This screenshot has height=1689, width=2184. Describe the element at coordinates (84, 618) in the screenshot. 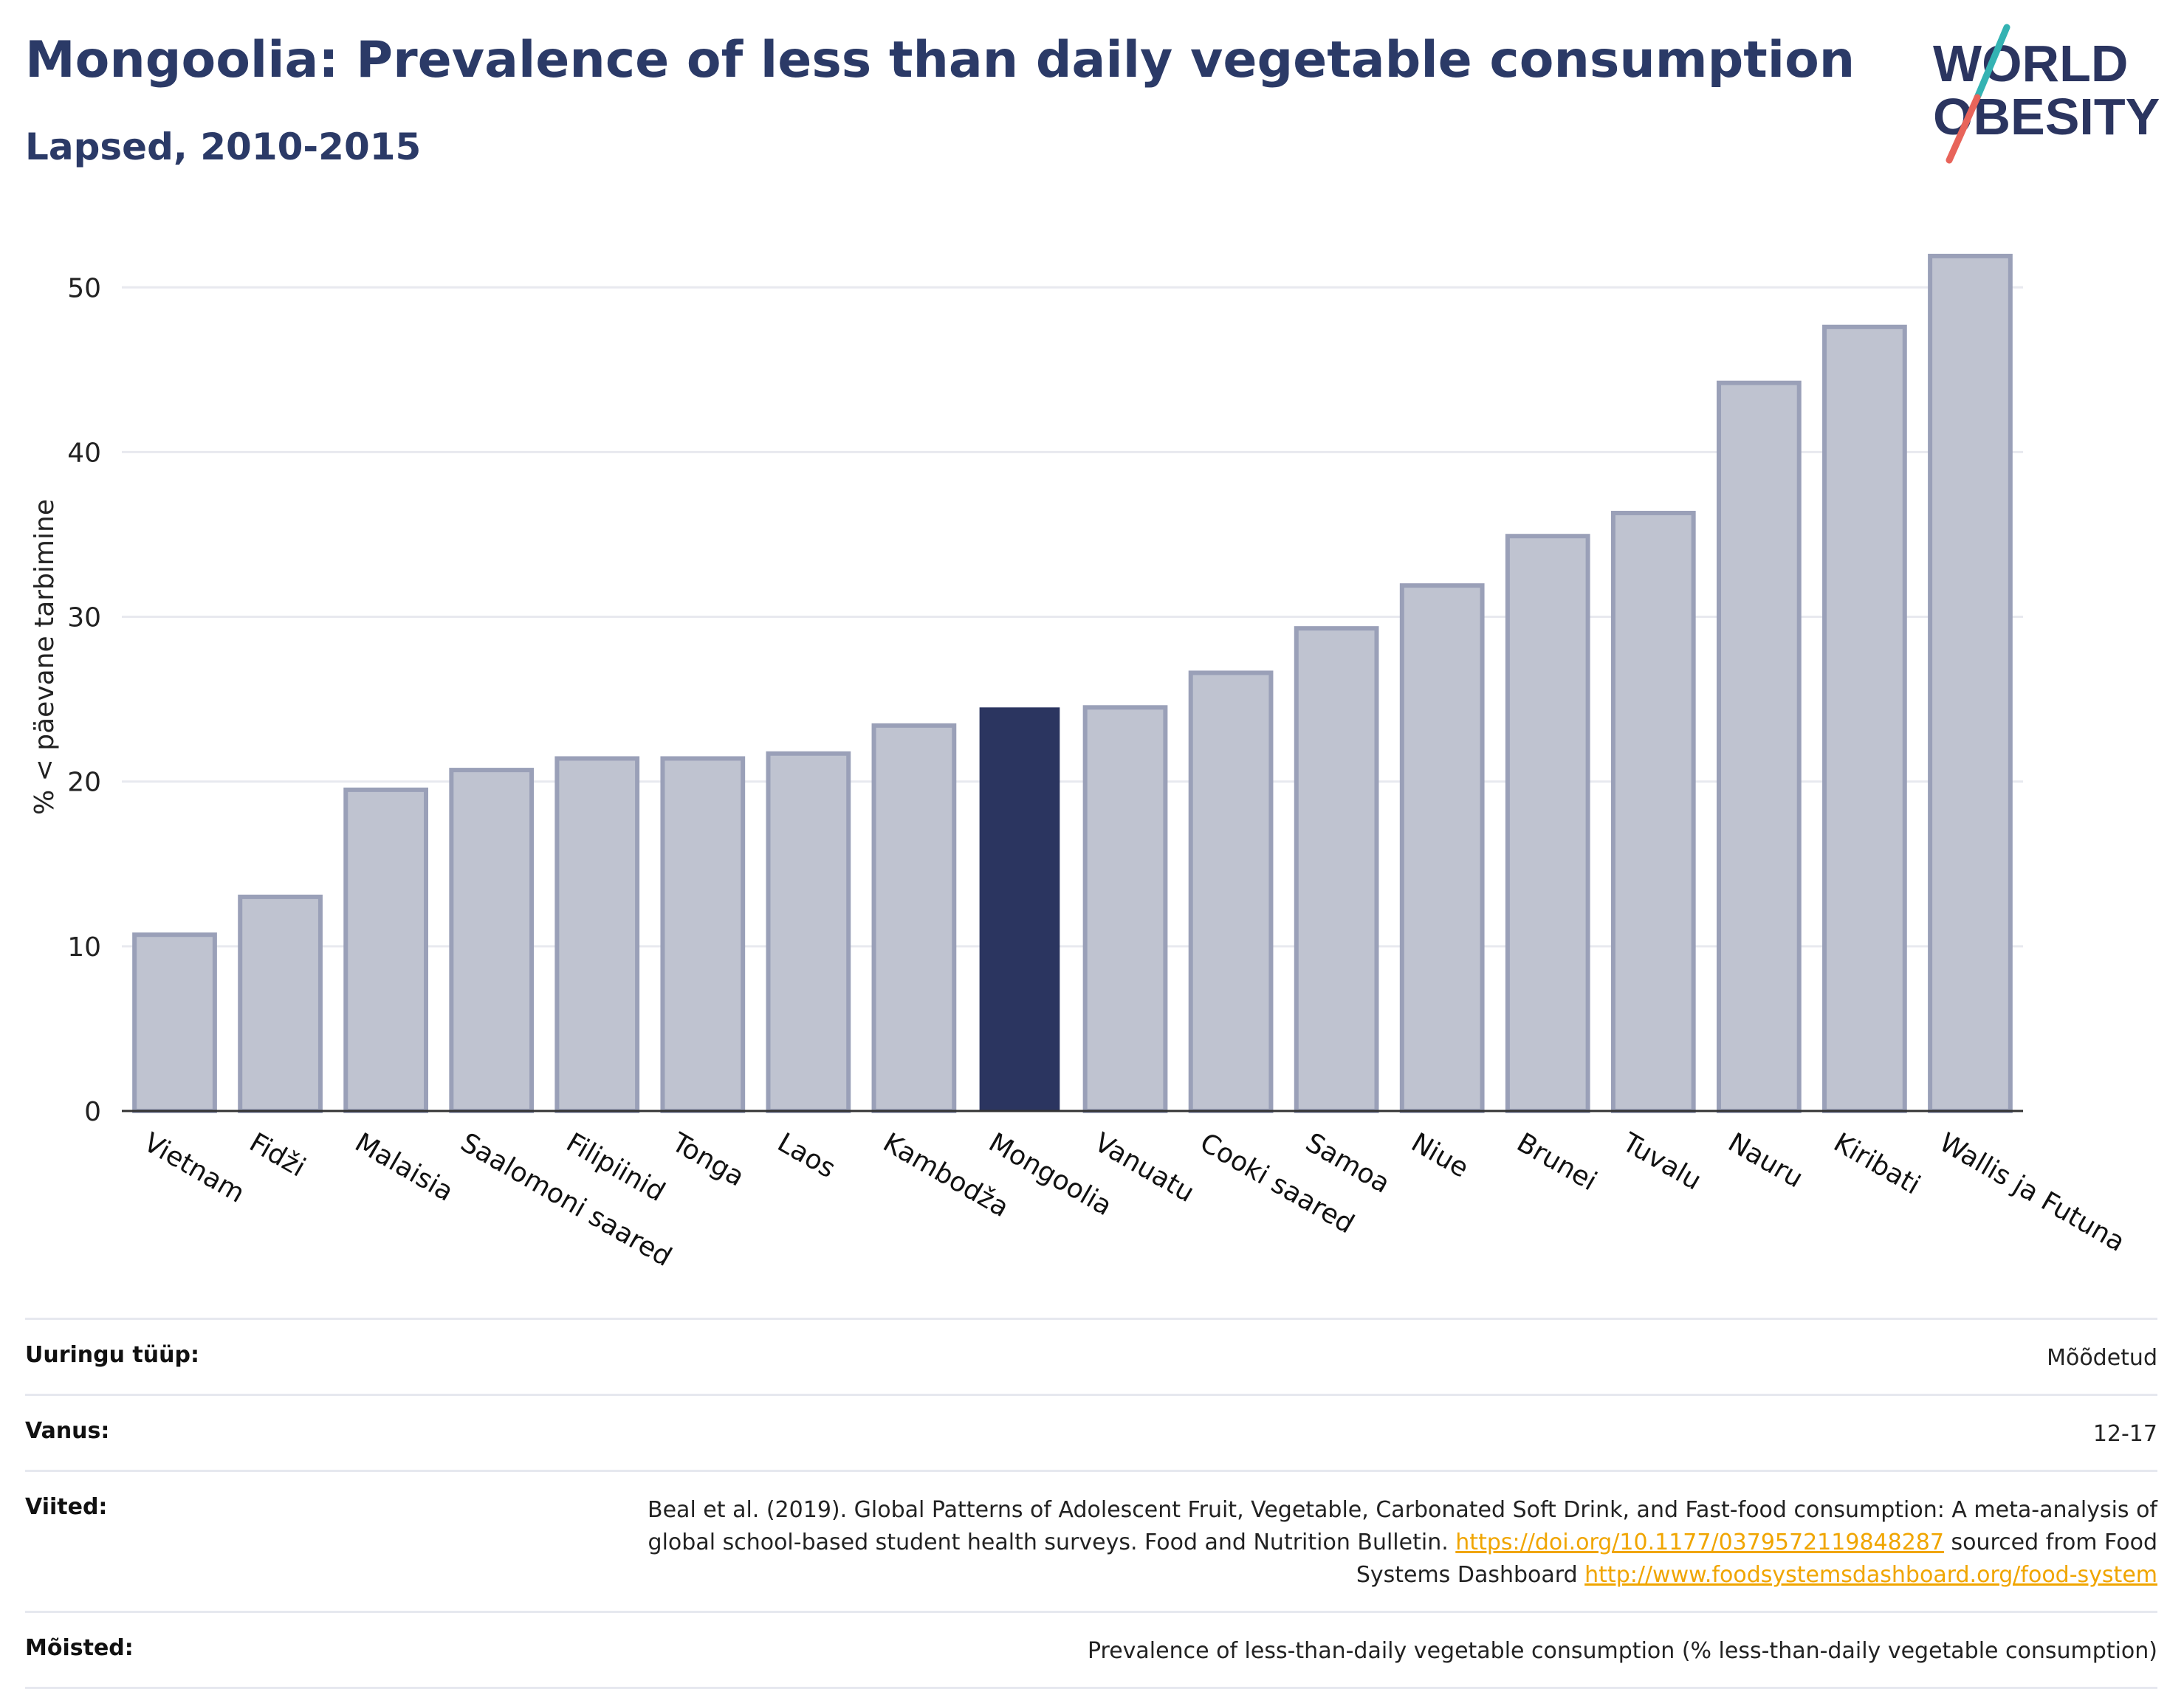

I see `y-tick-label: 30` at that location.